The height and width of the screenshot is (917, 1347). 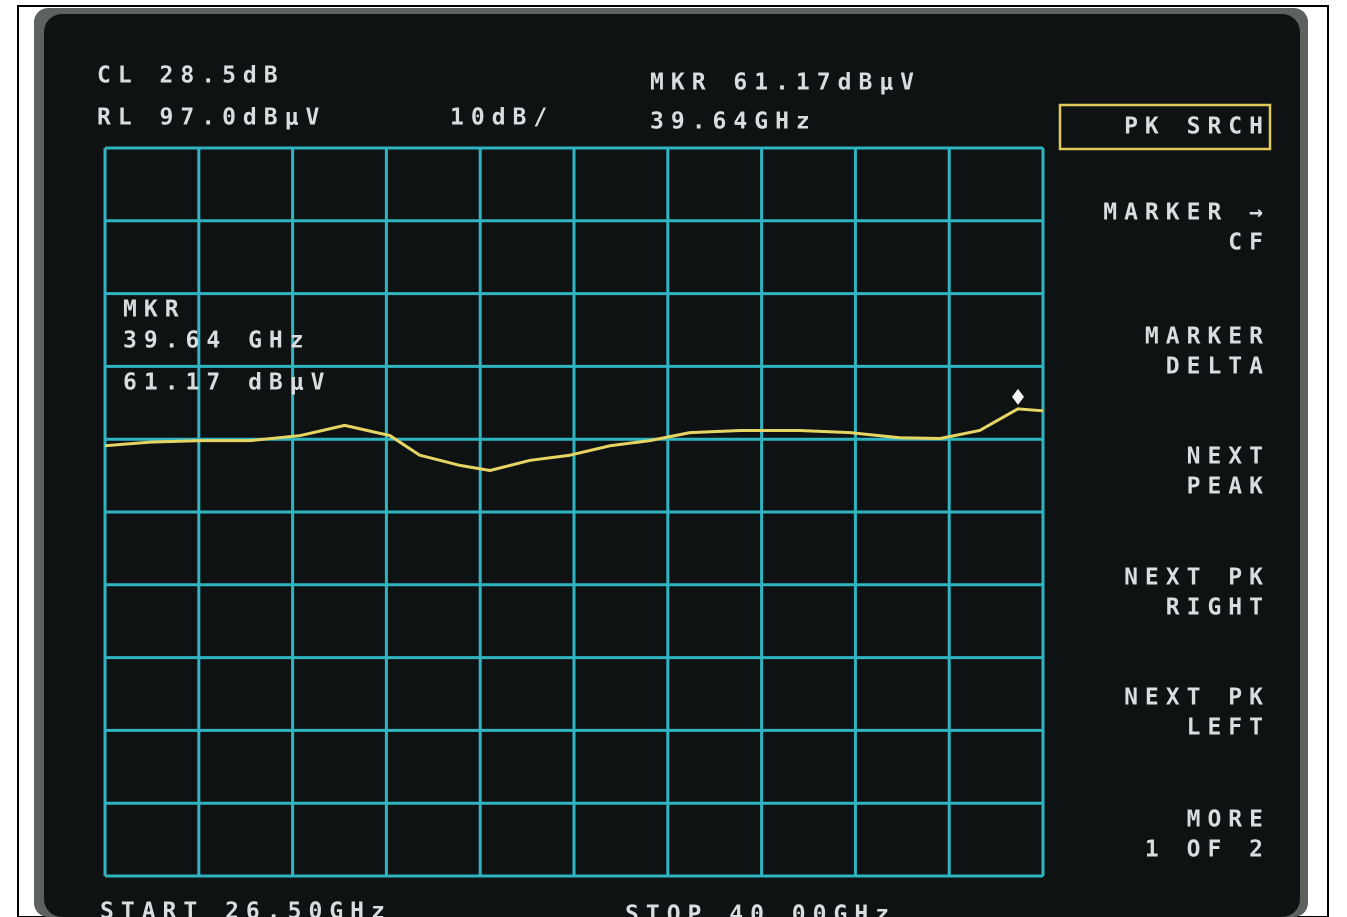 I want to click on readout: 61.17 dBμV, so click(x=227, y=383).